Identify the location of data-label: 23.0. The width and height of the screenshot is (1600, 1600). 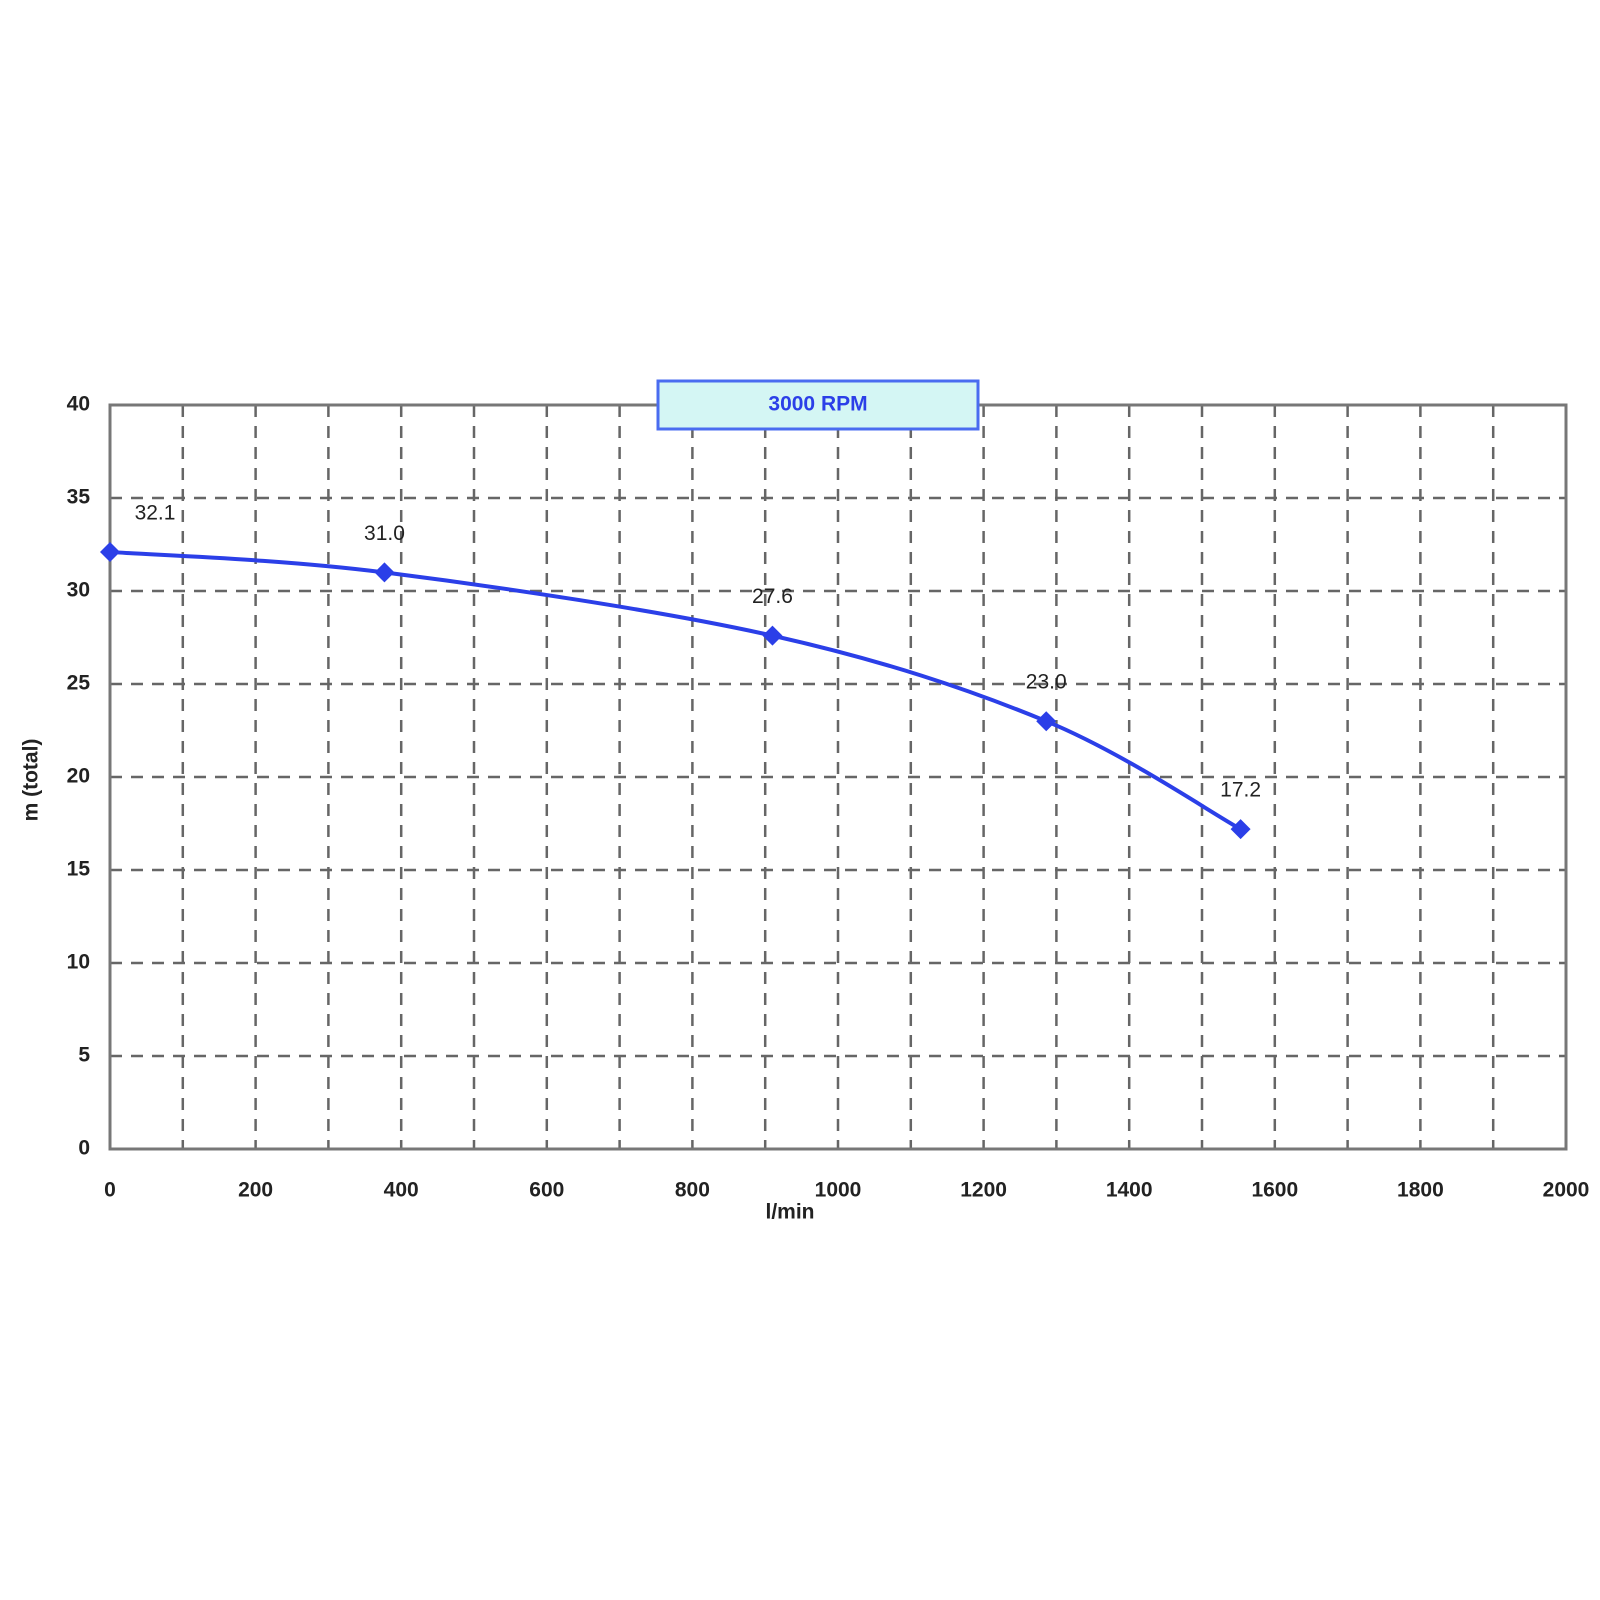
(1046, 682).